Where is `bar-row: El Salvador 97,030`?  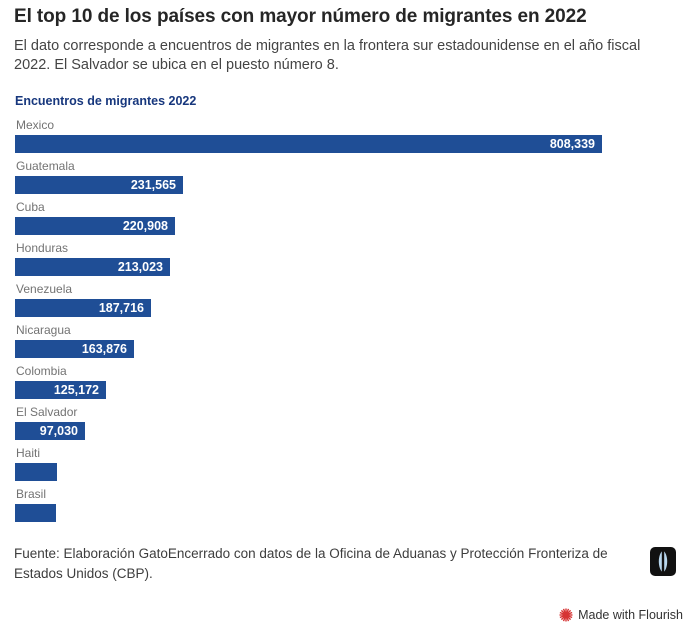
bar-row: El Salvador 97,030 is located at coordinates (346, 425).